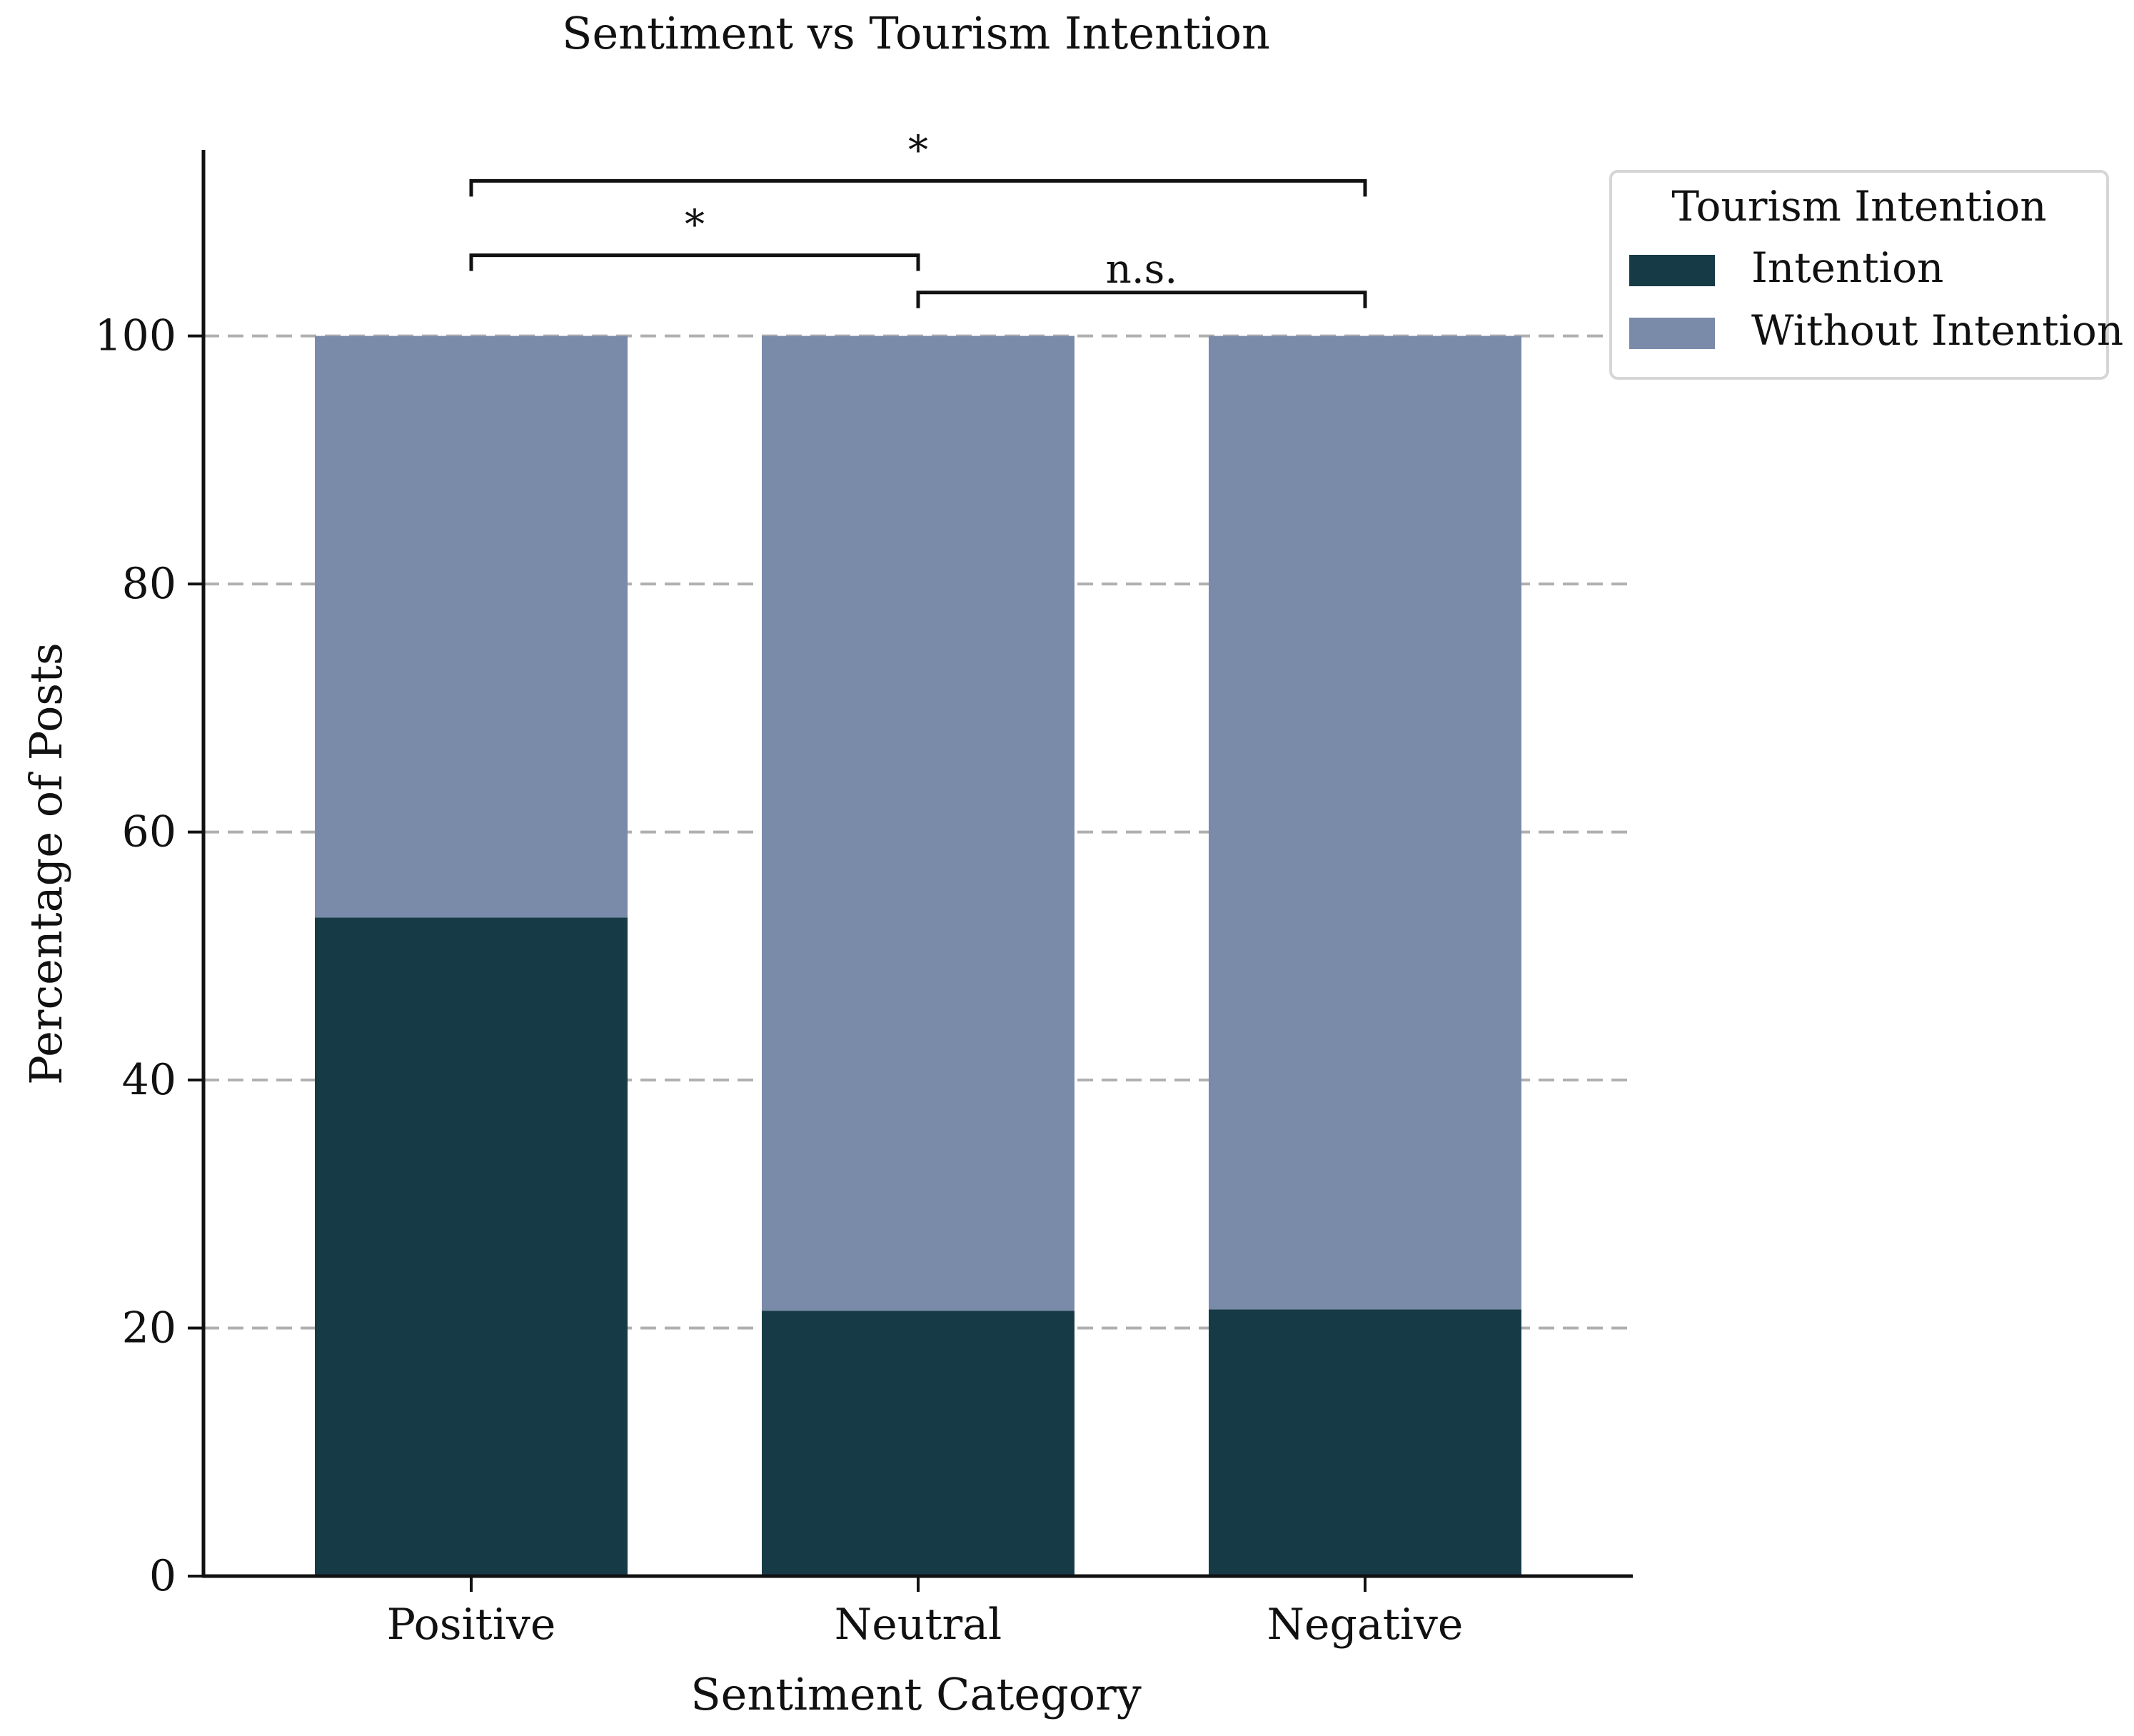  Describe the element at coordinates (1366, 1625) in the screenshot. I see `x-tick-label-negative: Negative` at that location.